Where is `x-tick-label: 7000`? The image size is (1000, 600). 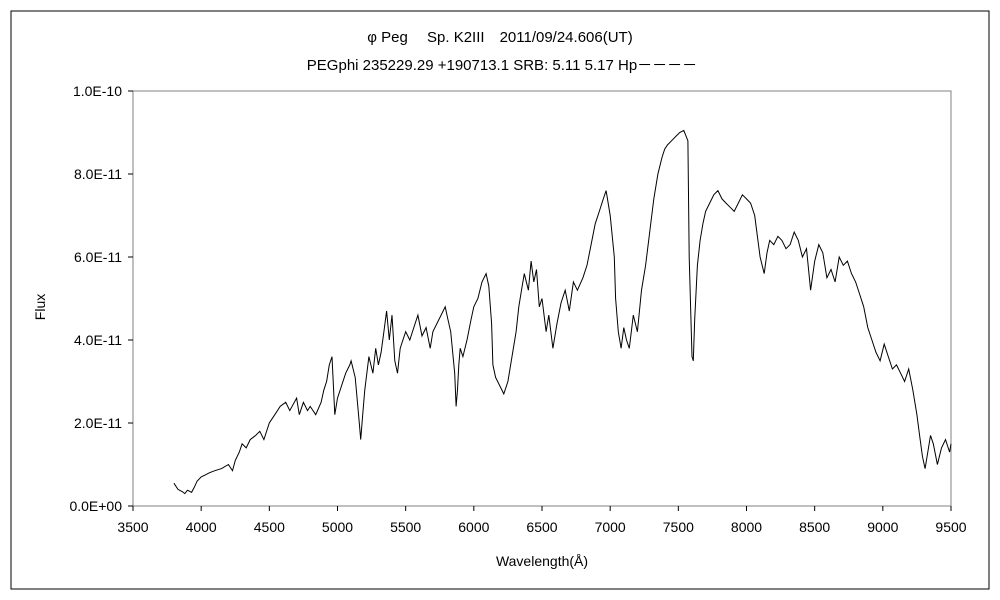 x-tick-label: 7000 is located at coordinates (610, 527).